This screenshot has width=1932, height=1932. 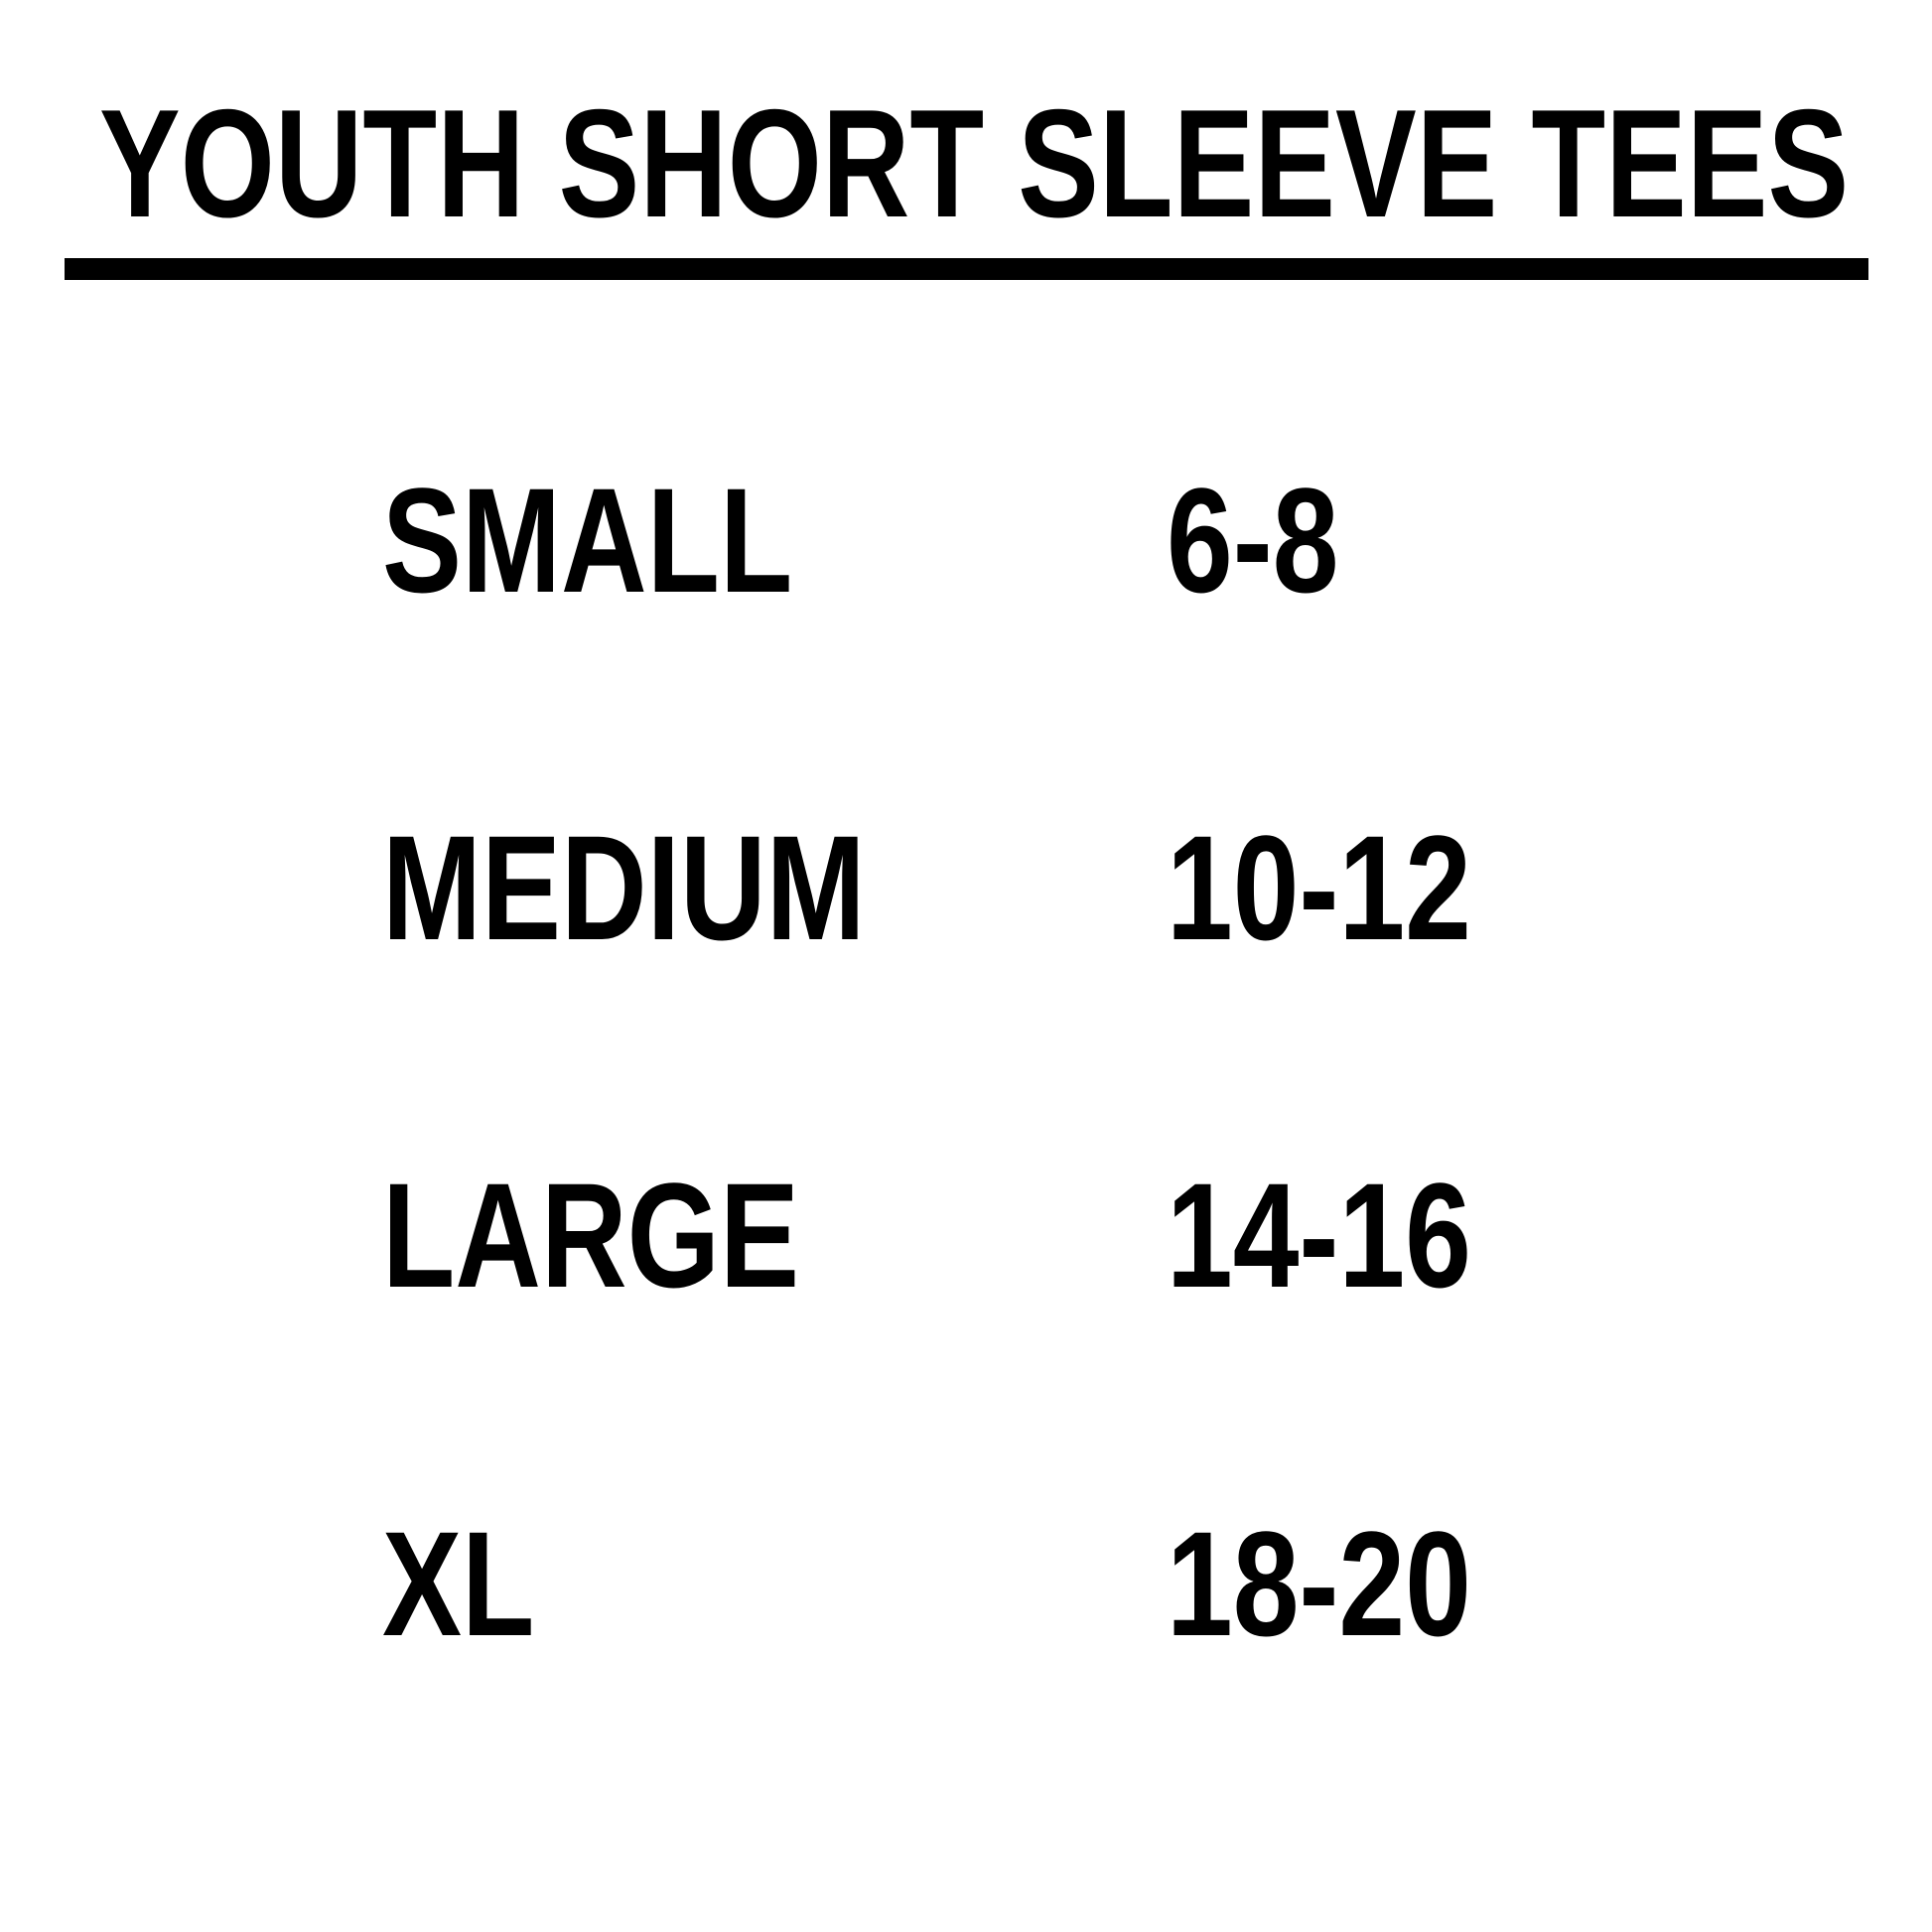 I want to click on size-range: 6-8, so click(x=1253, y=540).